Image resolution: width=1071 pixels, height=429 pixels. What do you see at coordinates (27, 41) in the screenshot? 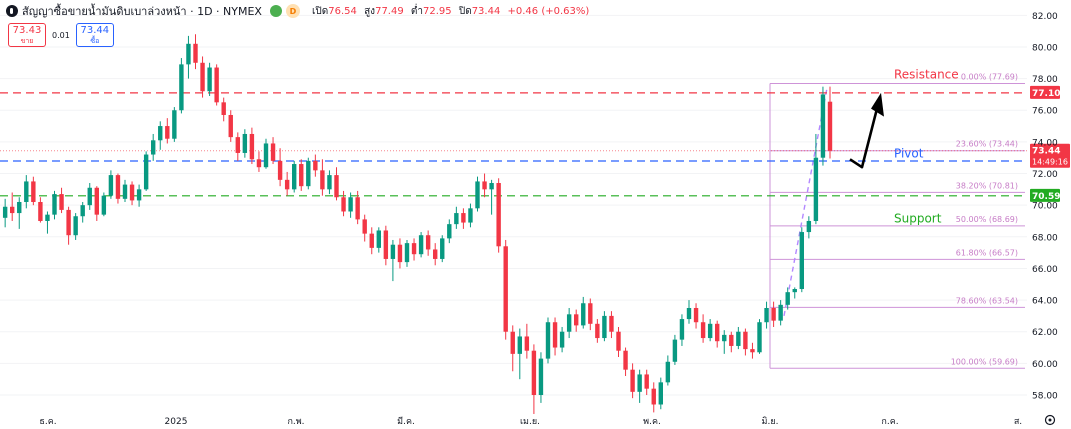
I see `sell-label: ขาย` at bounding box center [27, 41].